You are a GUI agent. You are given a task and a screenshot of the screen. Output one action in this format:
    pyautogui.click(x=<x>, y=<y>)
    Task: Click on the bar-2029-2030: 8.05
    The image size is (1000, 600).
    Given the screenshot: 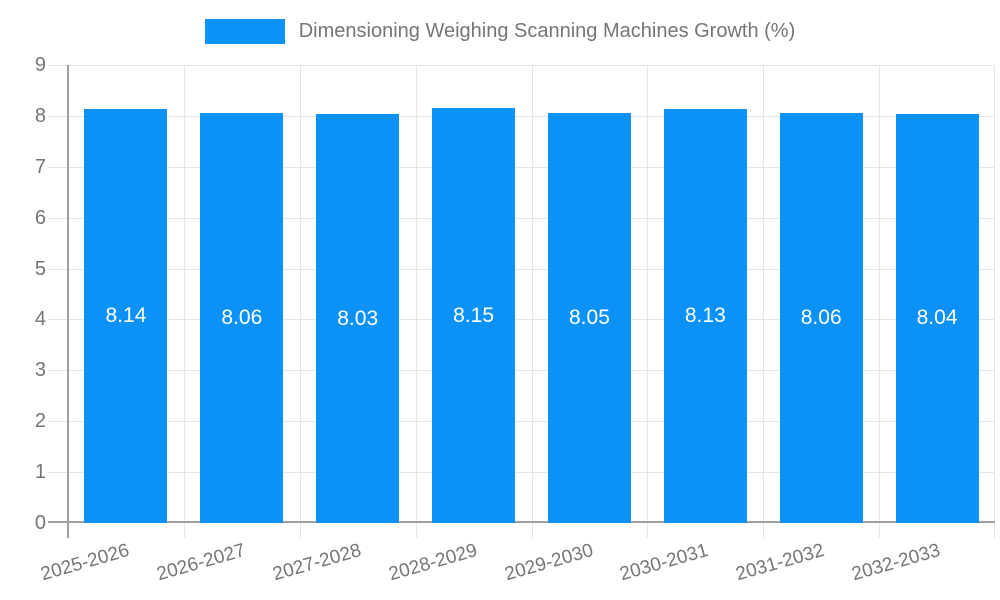 What is the action you would take?
    pyautogui.click(x=589, y=318)
    